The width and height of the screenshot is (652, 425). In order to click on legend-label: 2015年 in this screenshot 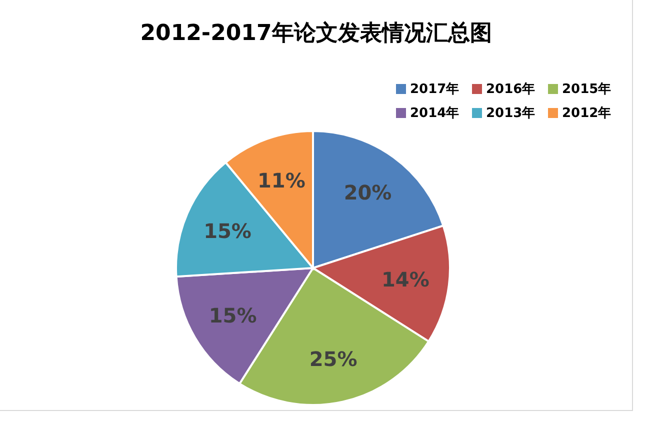, I will do `click(587, 89)`.